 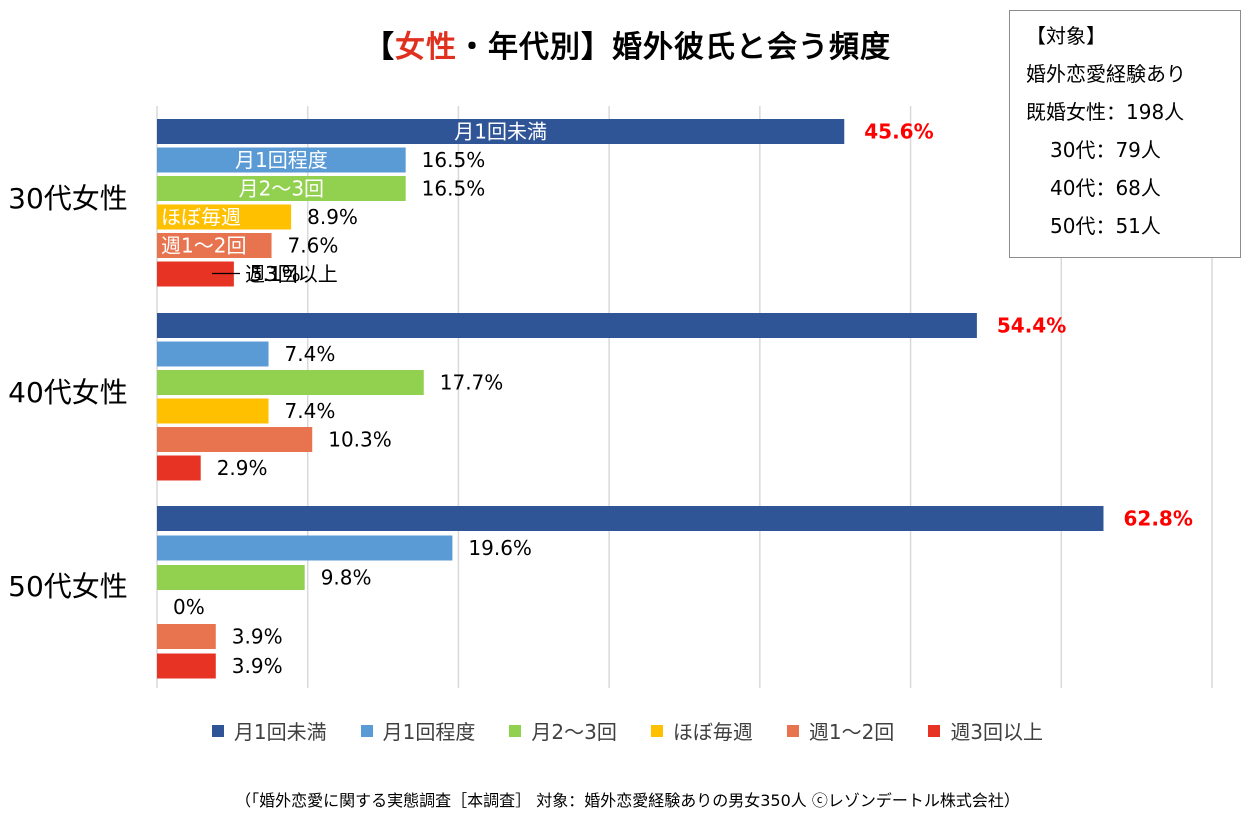 I want to click on category-label: 40代女性, so click(x=68, y=392).